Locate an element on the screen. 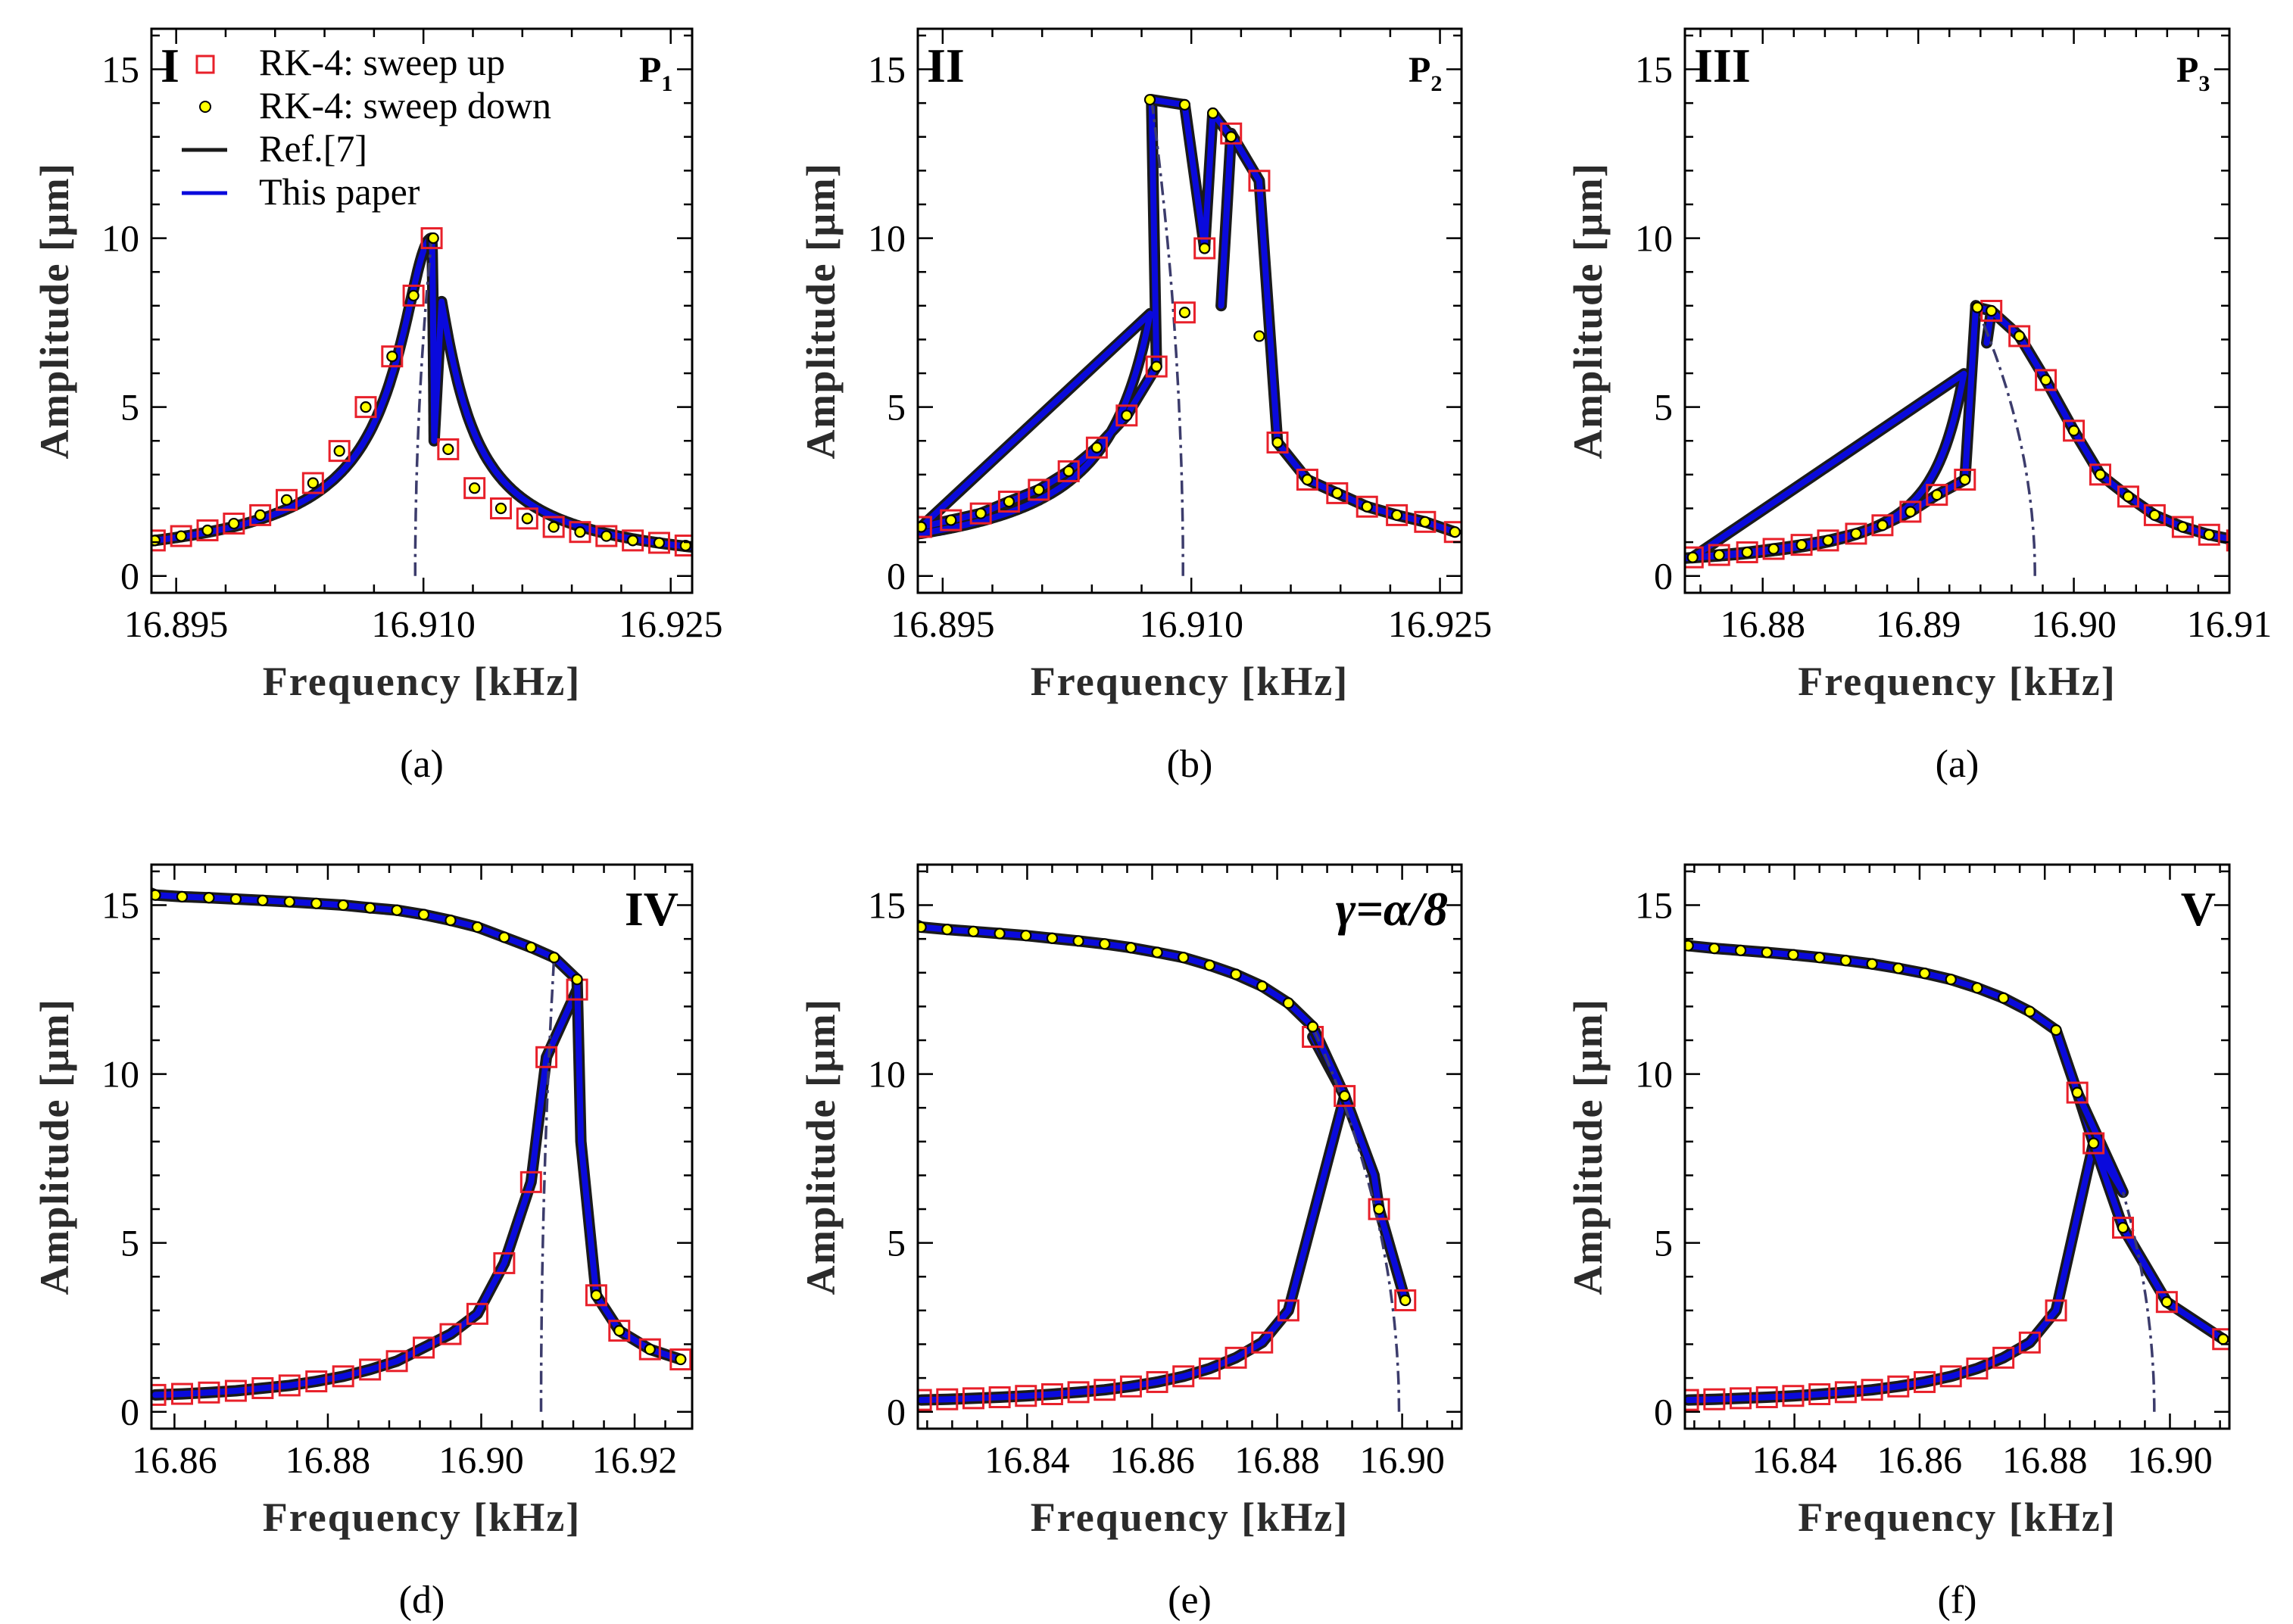 Image resolution: width=2293 pixels, height=1624 pixels. point-tag: P3 is located at coordinates (2193, 73).